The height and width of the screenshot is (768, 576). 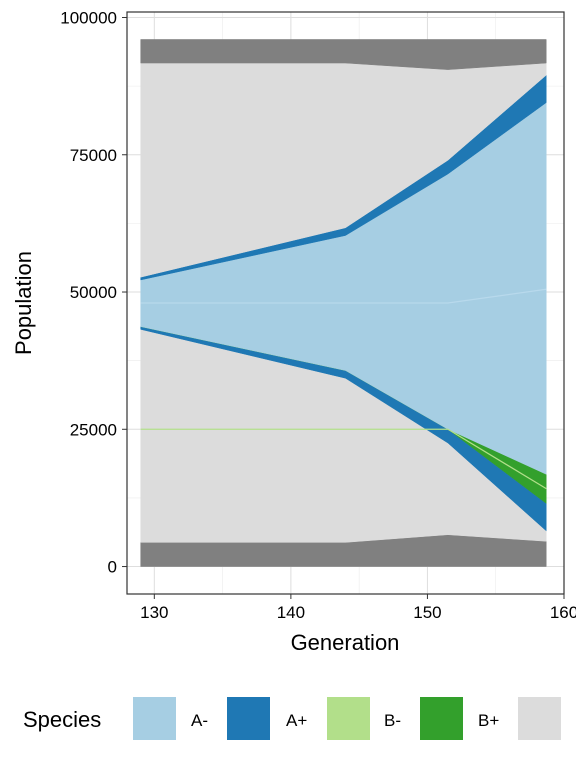 I want to click on y-tick-label: 100000, so click(x=88, y=17).